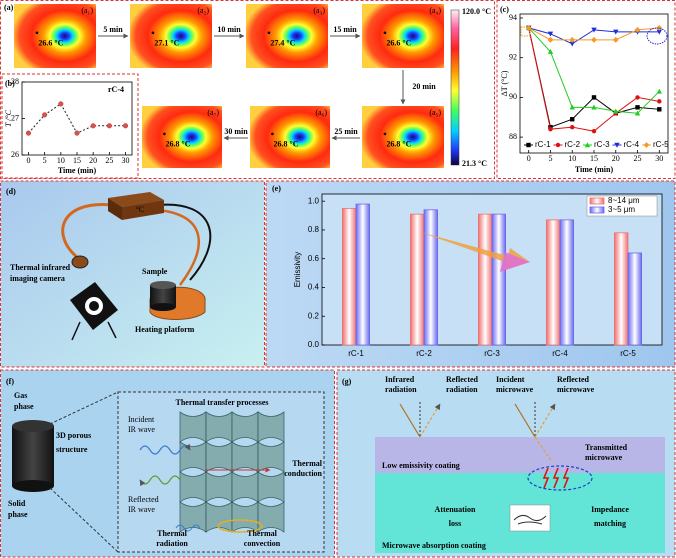 The image size is (676, 558). What do you see at coordinates (421, 465) in the screenshot?
I see `layer-label: Low emissivity coating` at bounding box center [421, 465].